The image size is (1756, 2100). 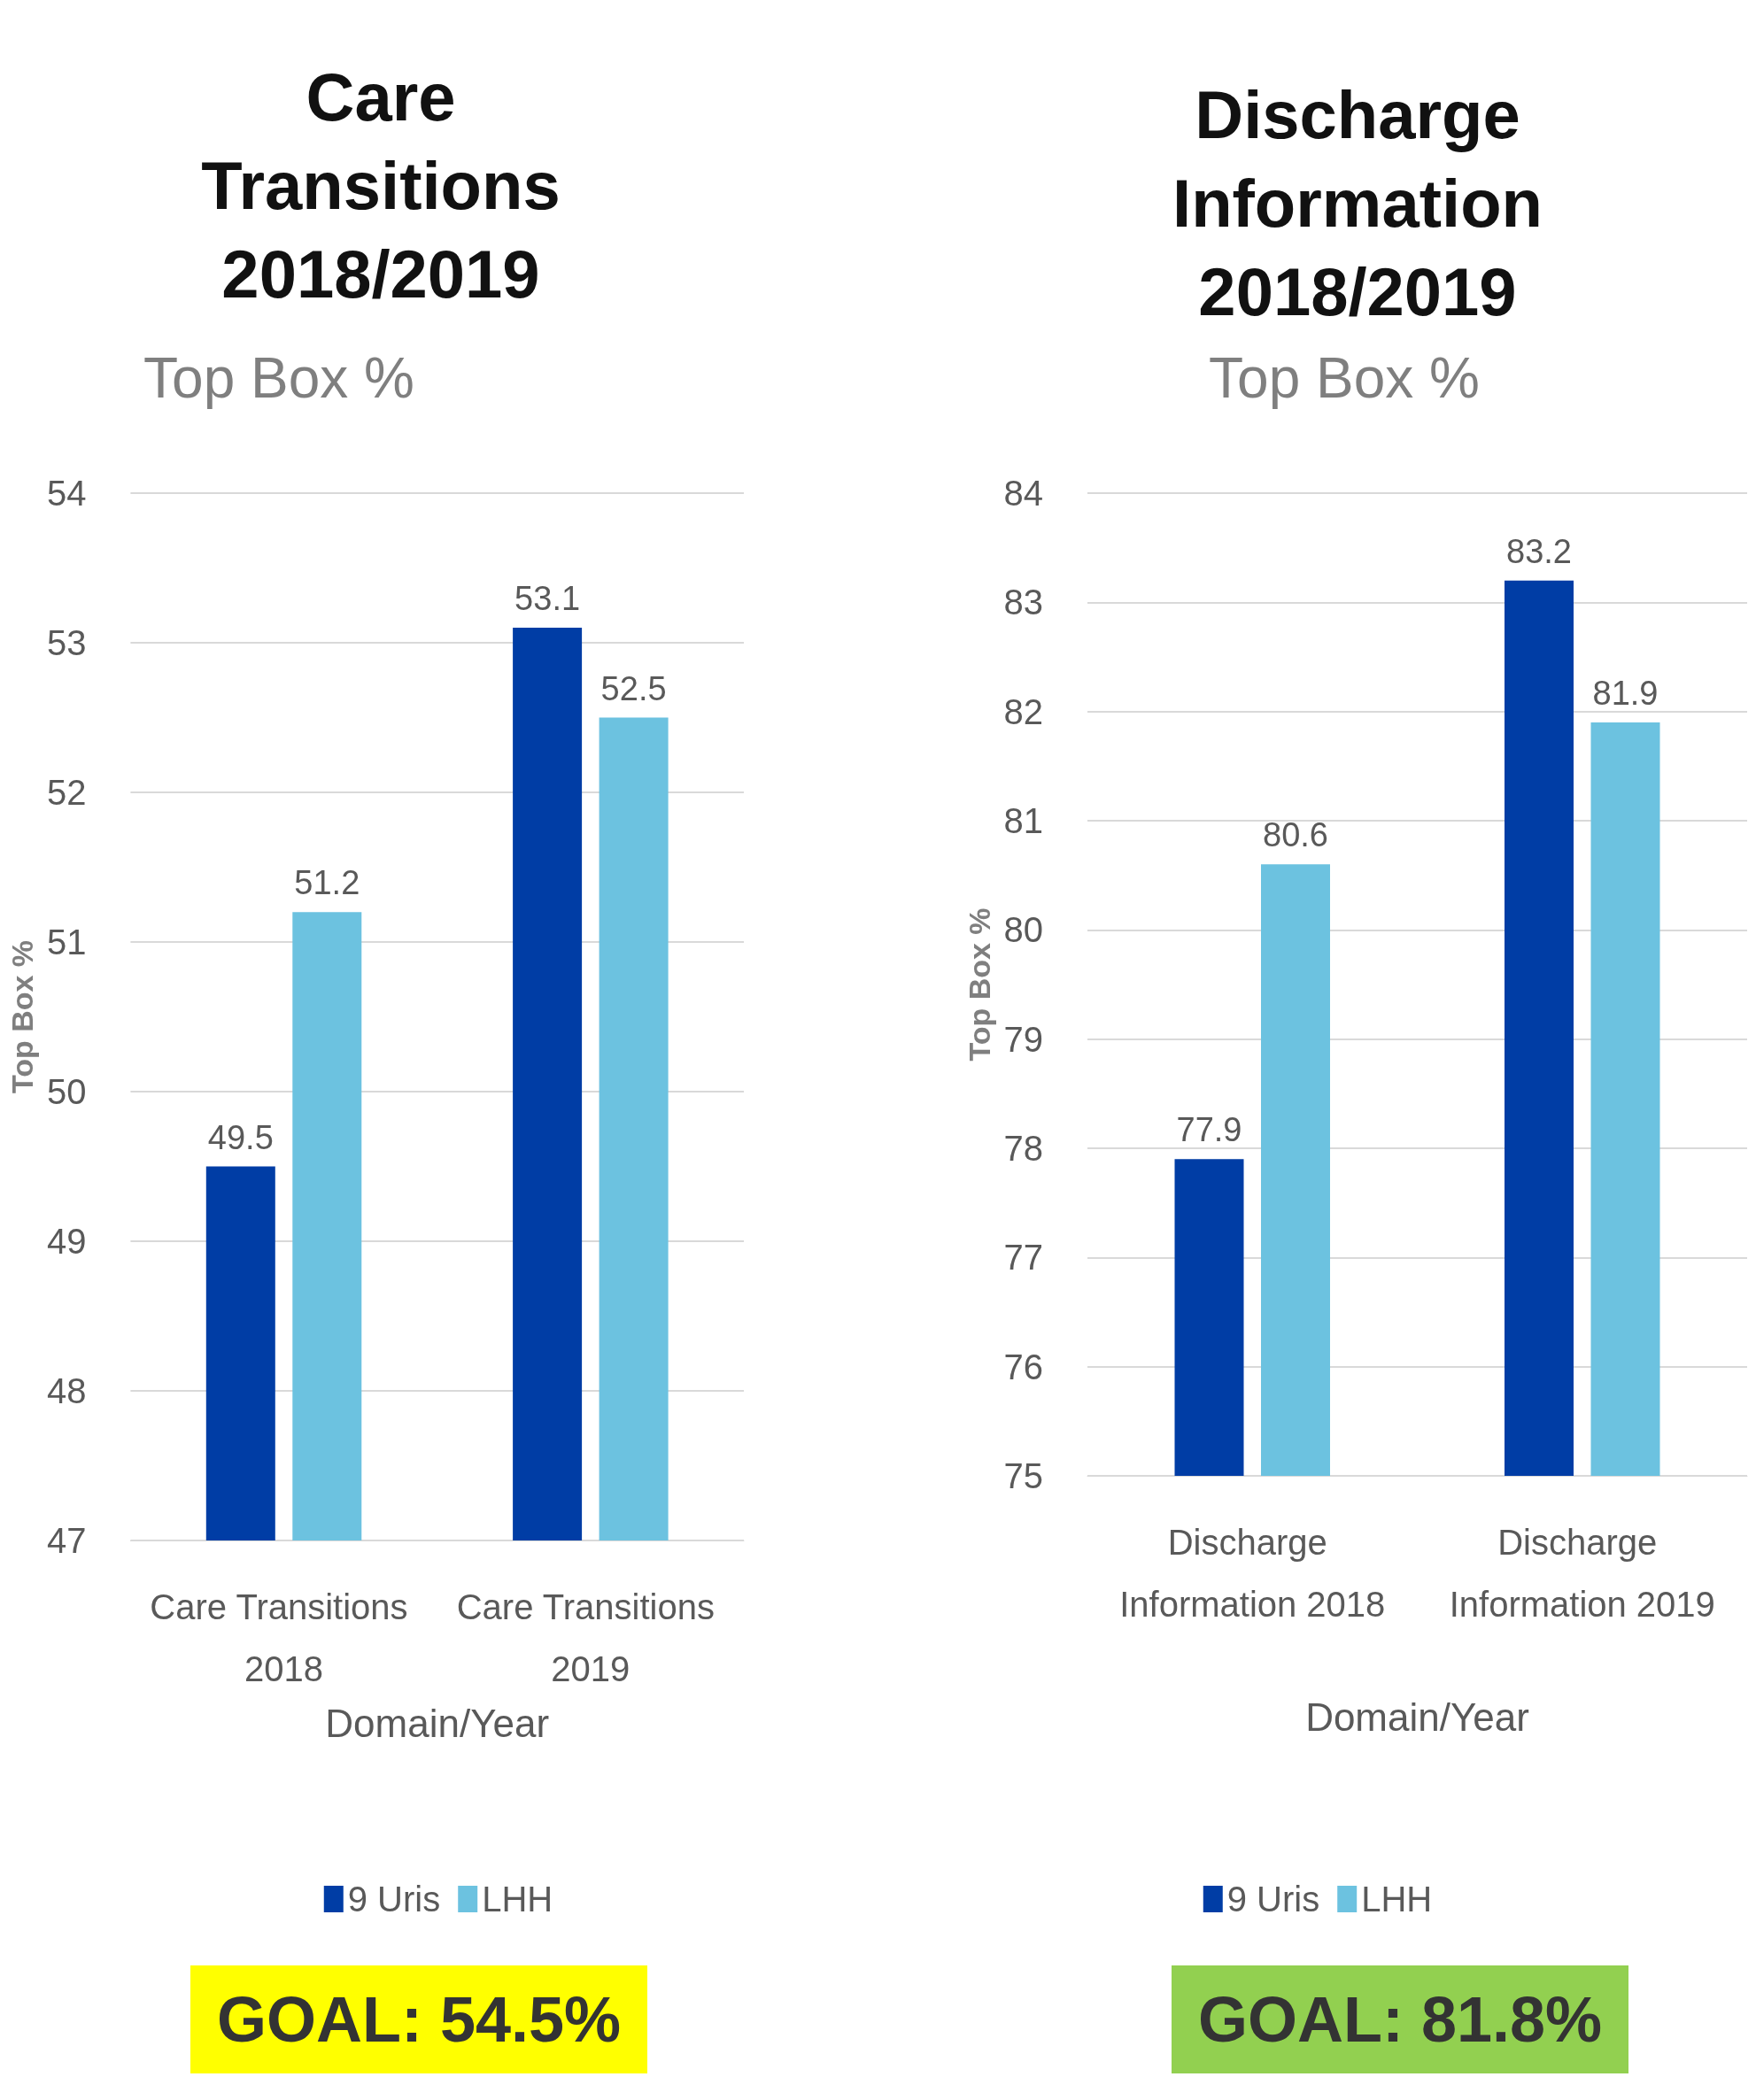 I want to click on y-tick-label: 52, so click(x=66, y=792).